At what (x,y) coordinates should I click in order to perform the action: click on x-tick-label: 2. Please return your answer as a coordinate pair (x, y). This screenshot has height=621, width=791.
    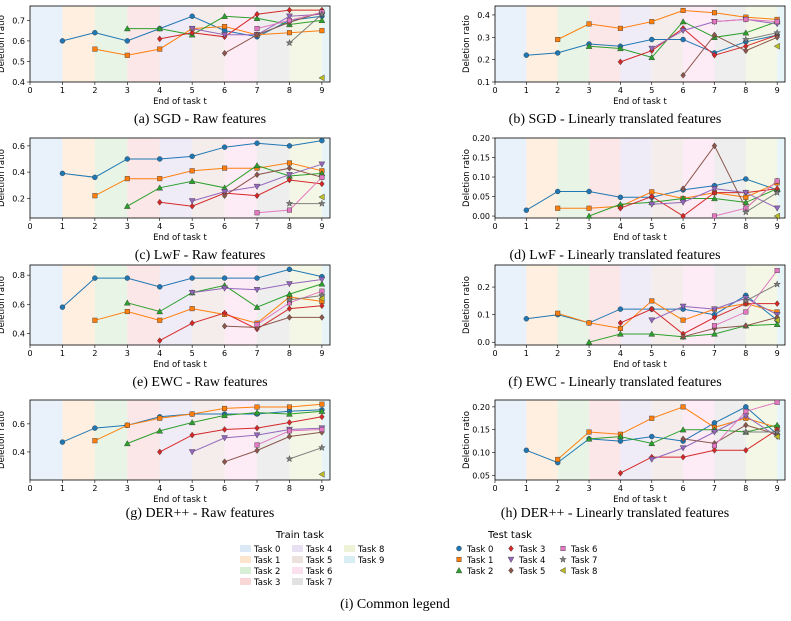
    Looking at the image, I should click on (94, 353).